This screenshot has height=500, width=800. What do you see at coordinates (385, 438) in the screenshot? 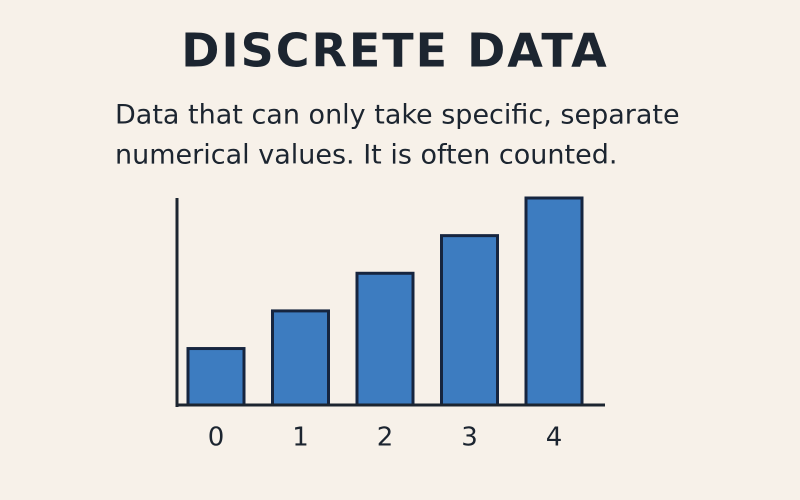
I see `x-tick-label: 2` at bounding box center [385, 438].